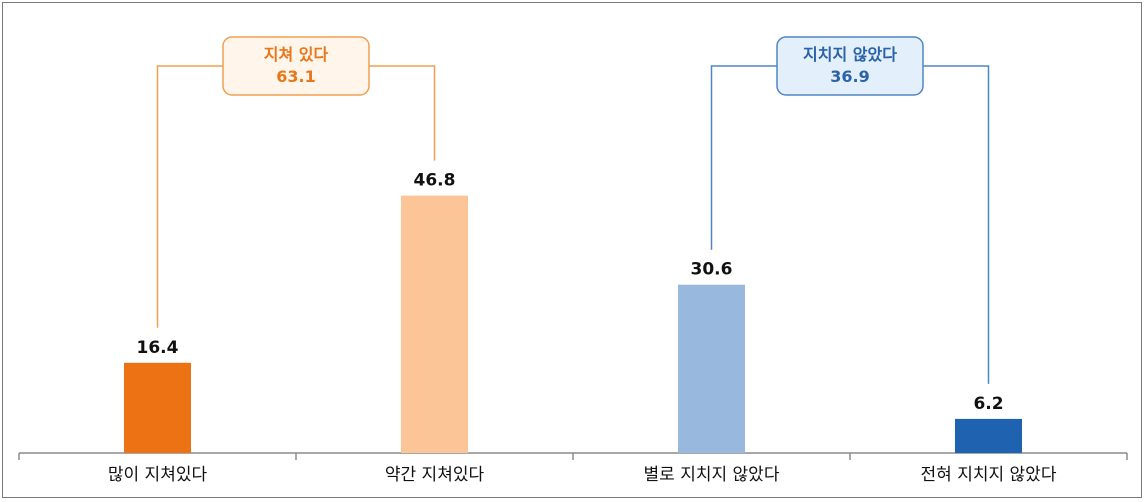 This screenshot has height=502, width=1146. What do you see at coordinates (435, 475) in the screenshot?
I see `category-label: 약간 지쳐있다` at bounding box center [435, 475].